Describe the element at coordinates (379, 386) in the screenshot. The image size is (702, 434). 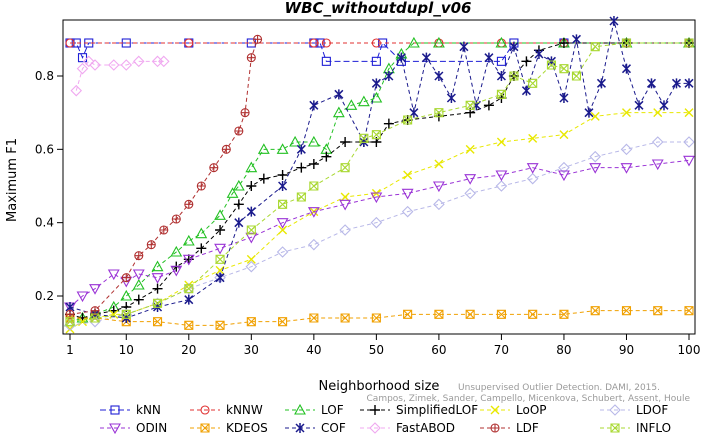
I see `x-axis-label: Neighborhood size` at that location.